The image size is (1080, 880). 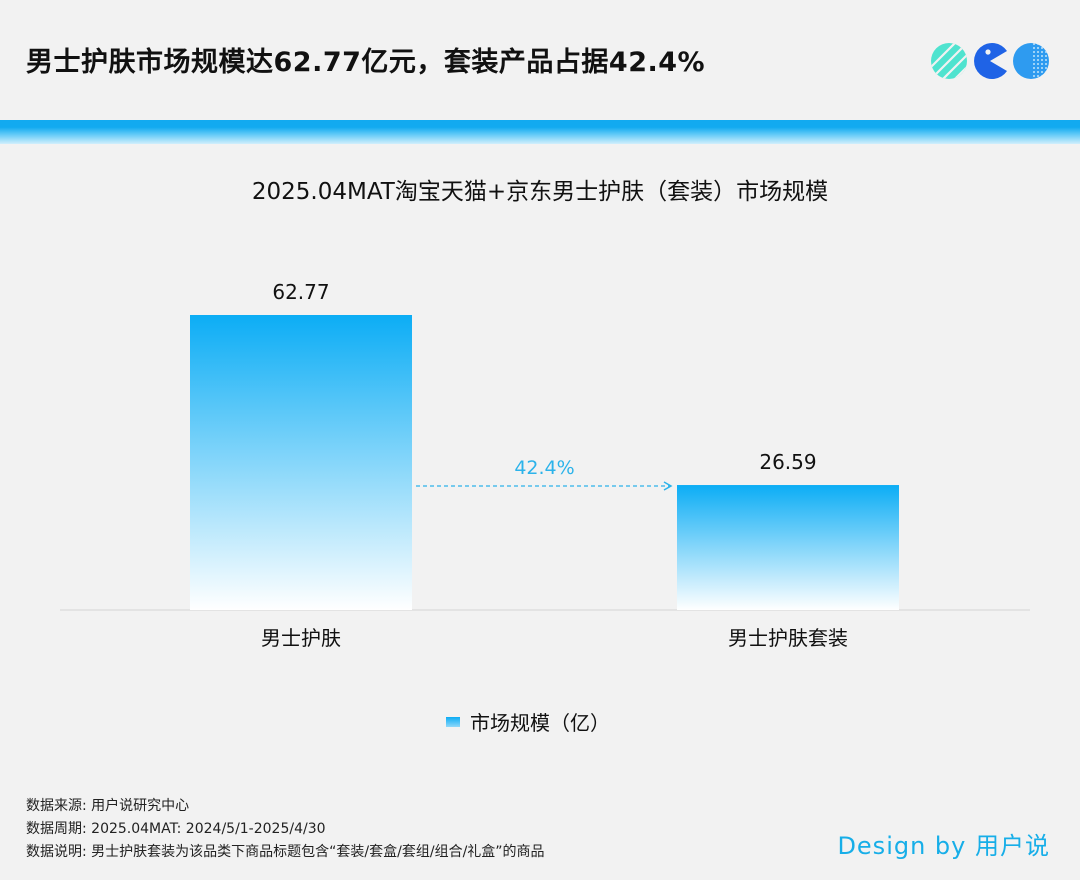 I want to click on note-period: 数据周期: 2025.04MAT: 2024/5/1-2025/4/30, so click(x=176, y=829).